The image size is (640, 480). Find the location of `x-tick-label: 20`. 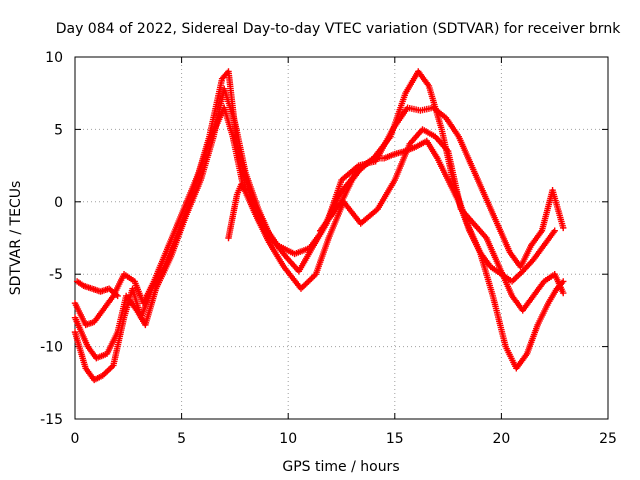

x-tick-label: 20 is located at coordinates (501, 439).